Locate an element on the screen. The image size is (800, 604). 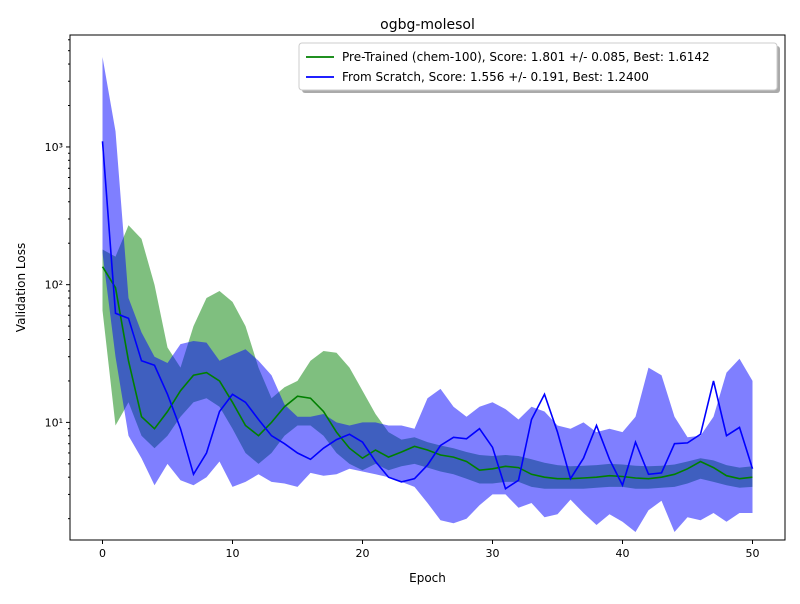
x-tick-label: 30 is located at coordinates (493, 553).